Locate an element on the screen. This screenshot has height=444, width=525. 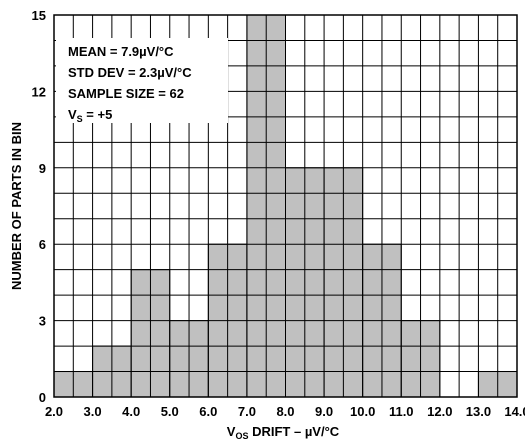
x-tick-label: 7.0 is located at coordinates (247, 411).